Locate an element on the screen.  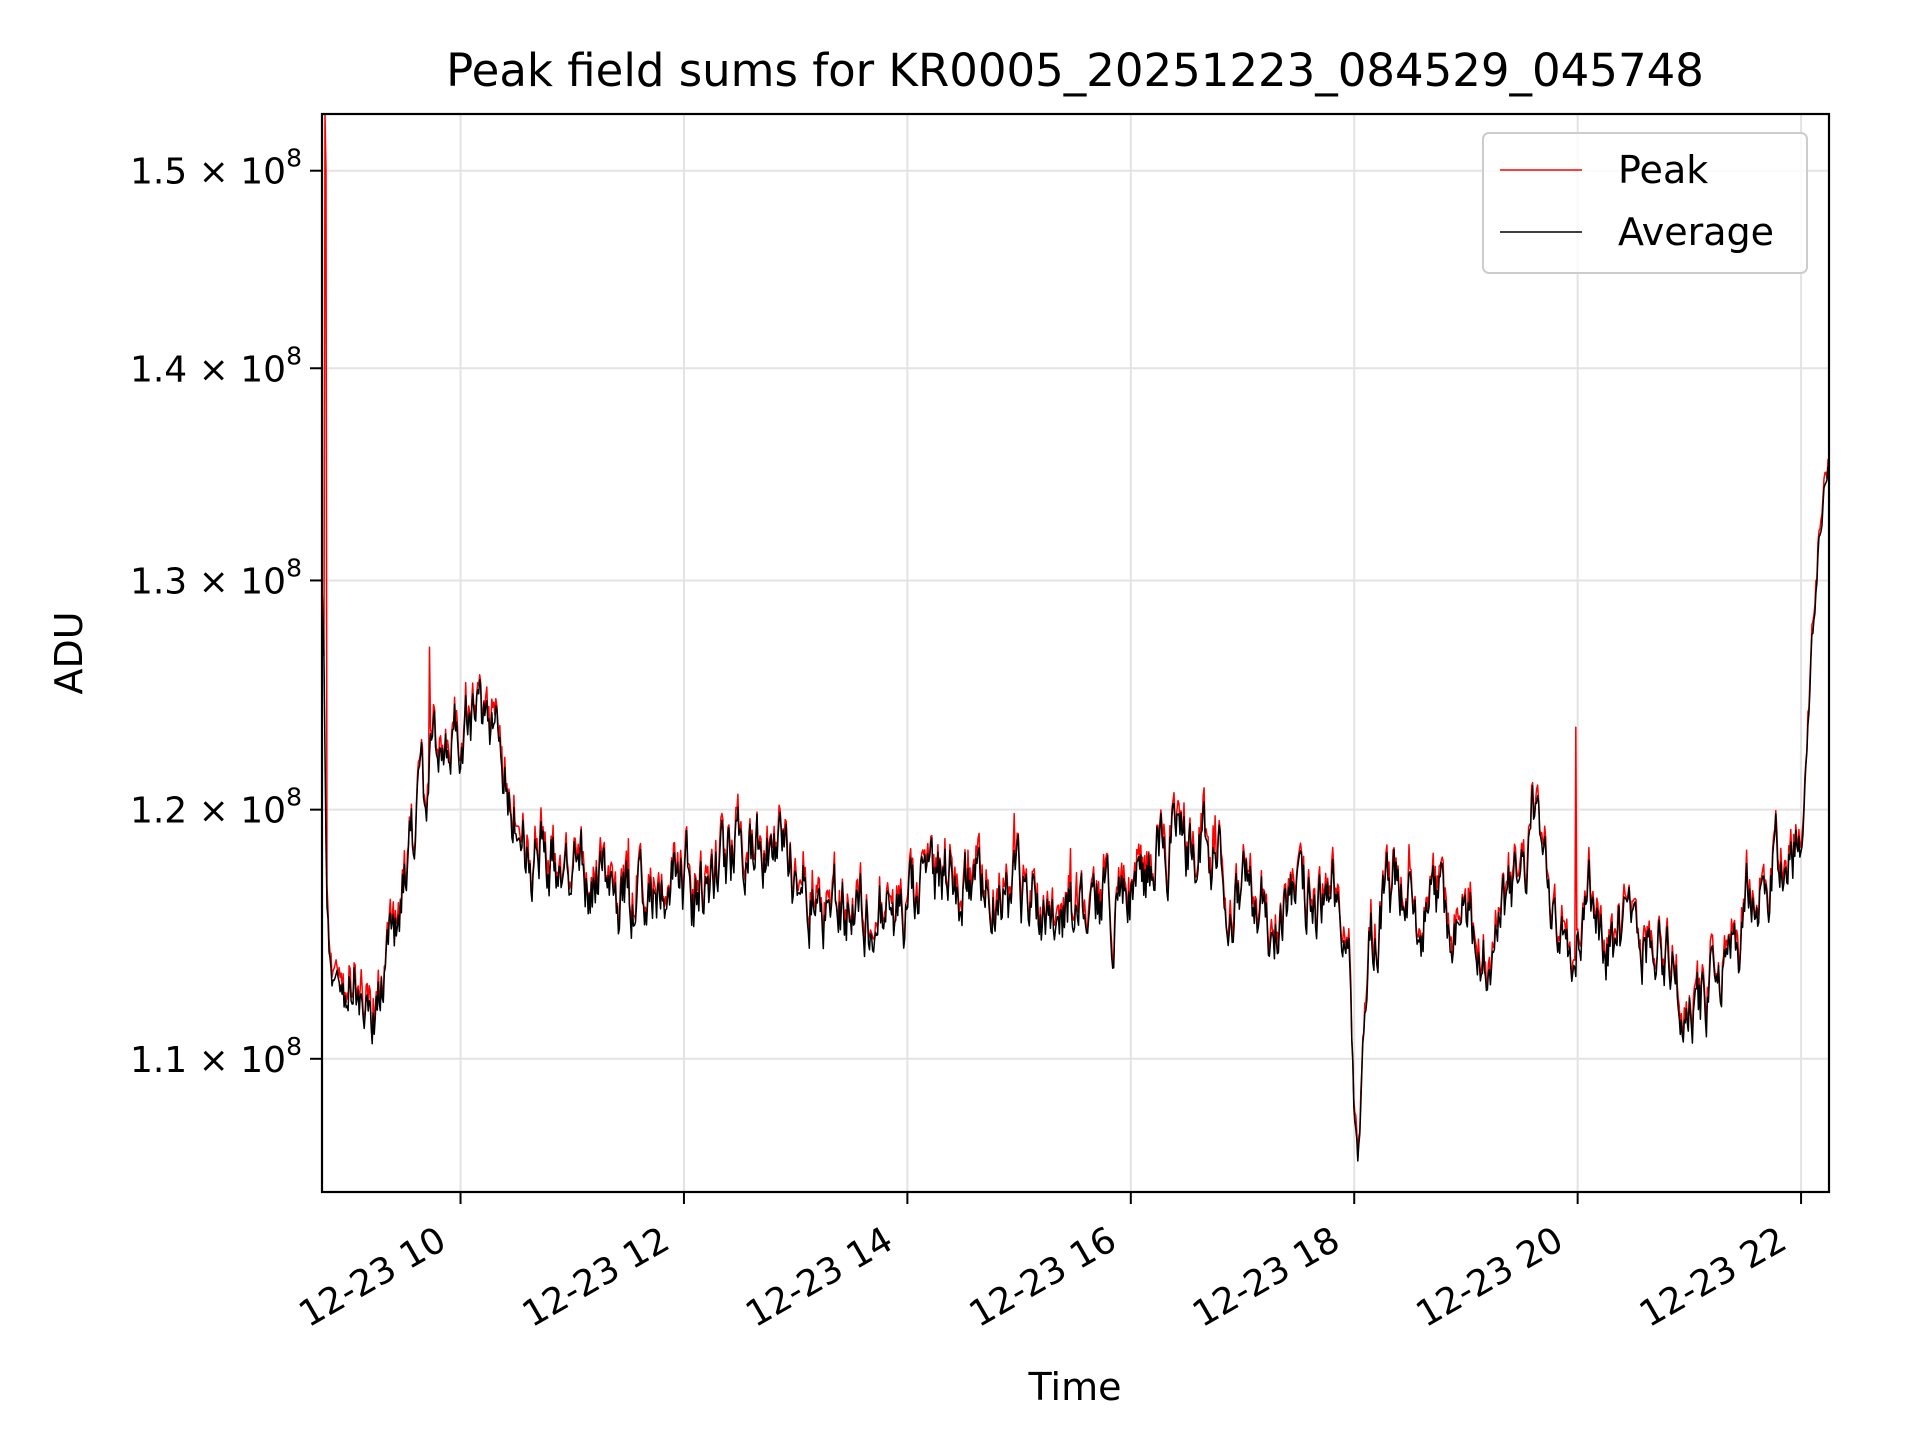
y-tick-label: 1.3 × 10⁸ is located at coordinates (216, 577).